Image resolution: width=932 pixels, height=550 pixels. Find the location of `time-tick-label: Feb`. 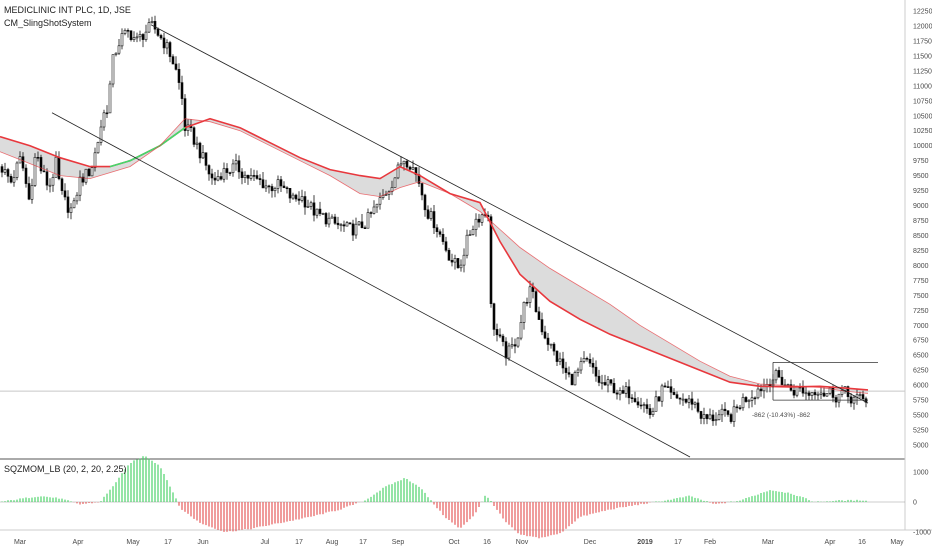

time-tick-label: Feb is located at coordinates (710, 542).